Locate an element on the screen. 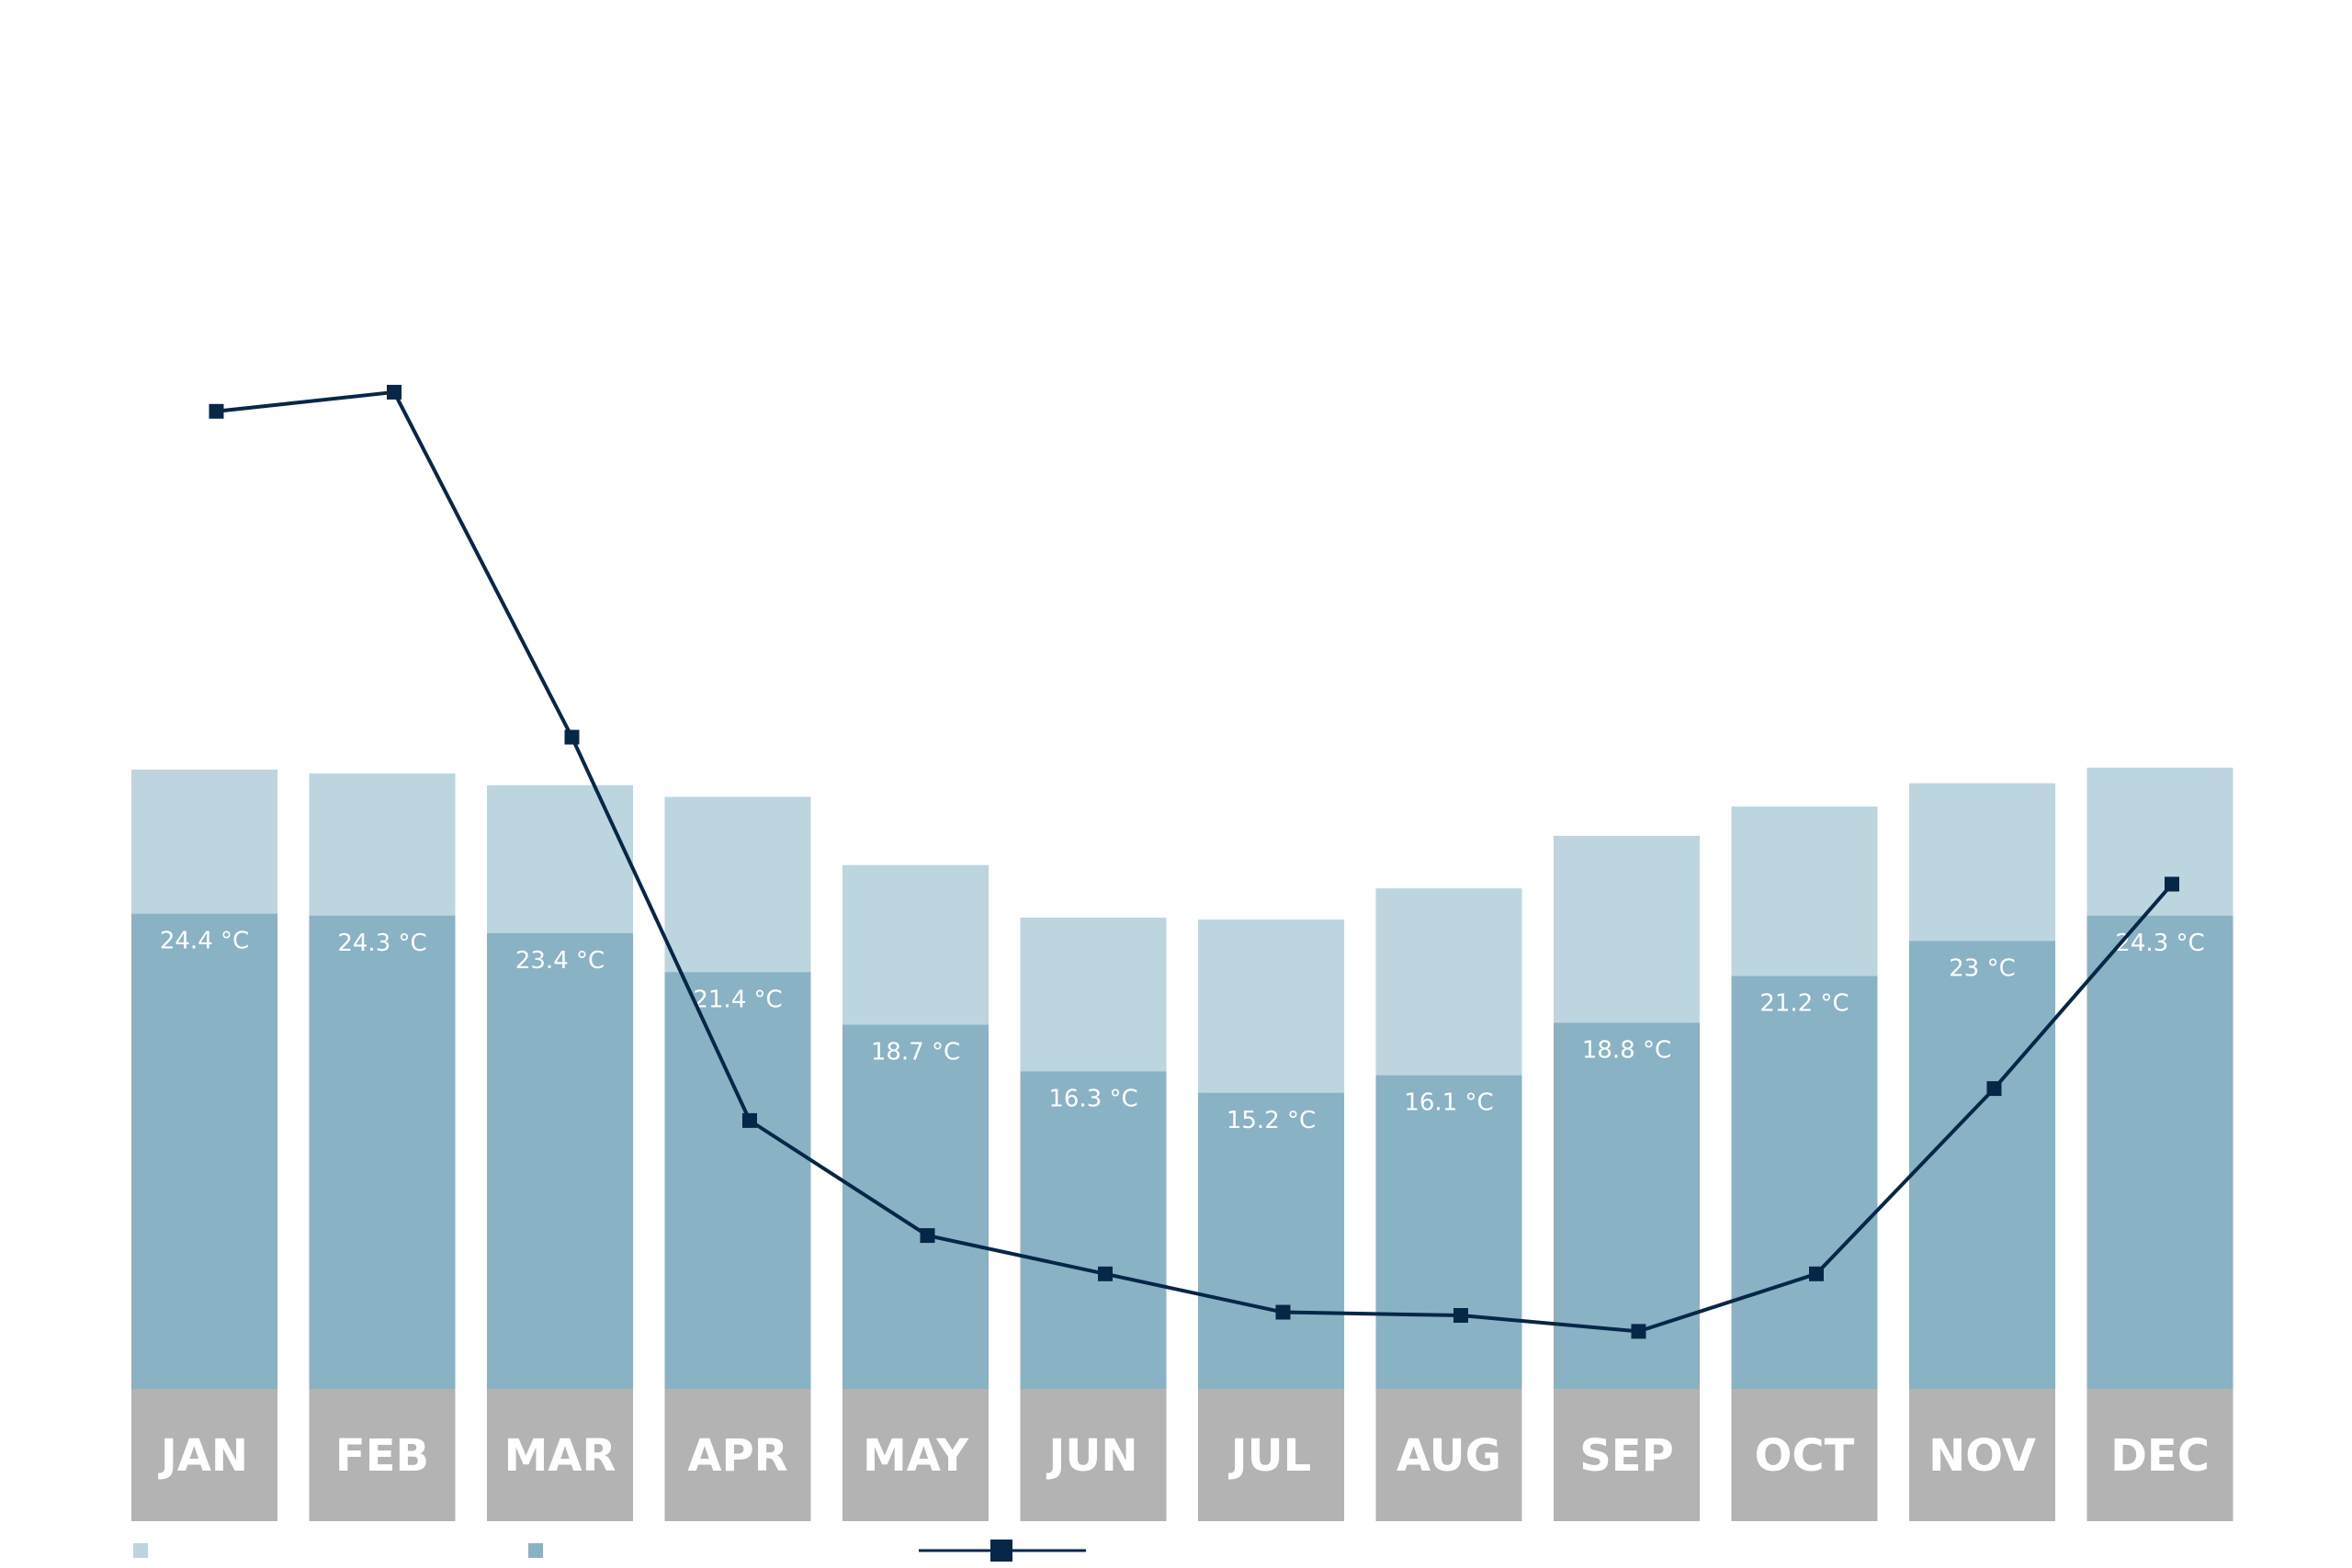  month-band-jul is located at coordinates (1271, 1455).